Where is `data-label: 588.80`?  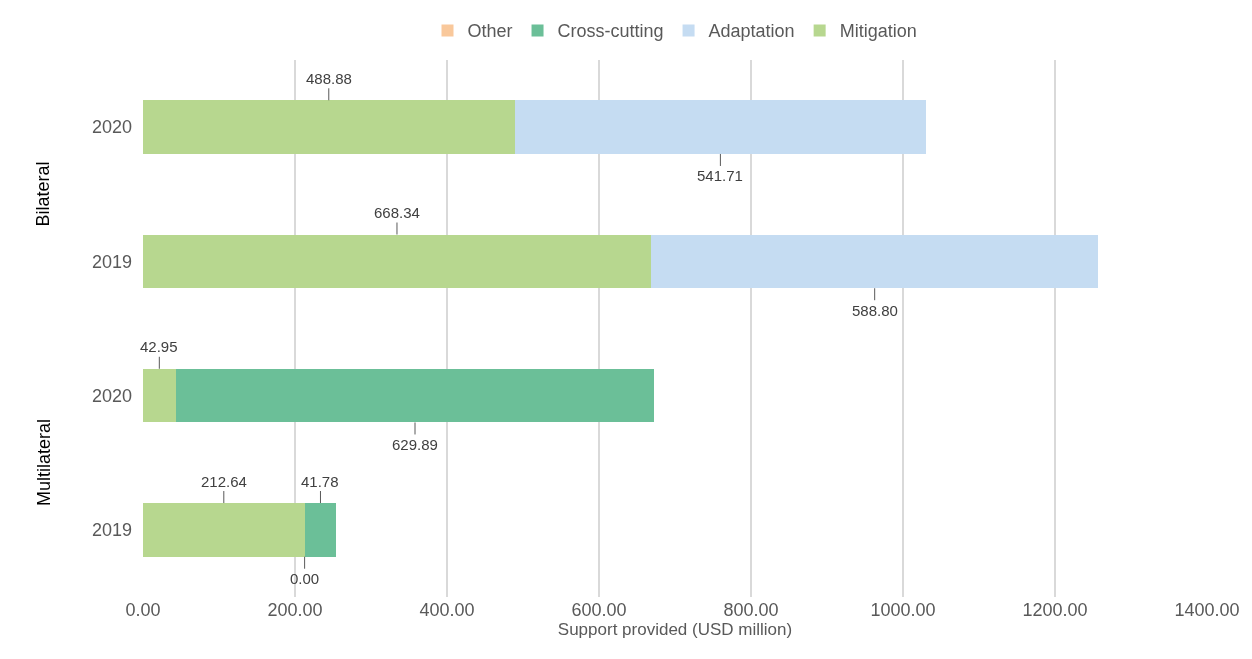 data-label: 588.80 is located at coordinates (875, 310).